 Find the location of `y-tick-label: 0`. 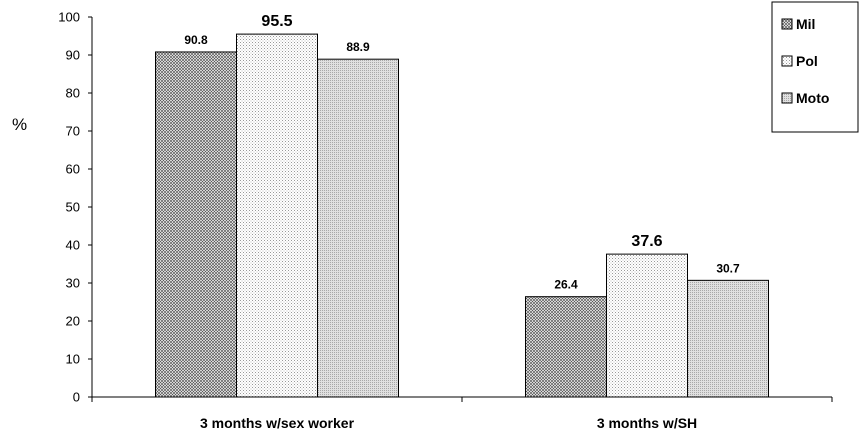

y-tick-label: 0 is located at coordinates (76, 397).